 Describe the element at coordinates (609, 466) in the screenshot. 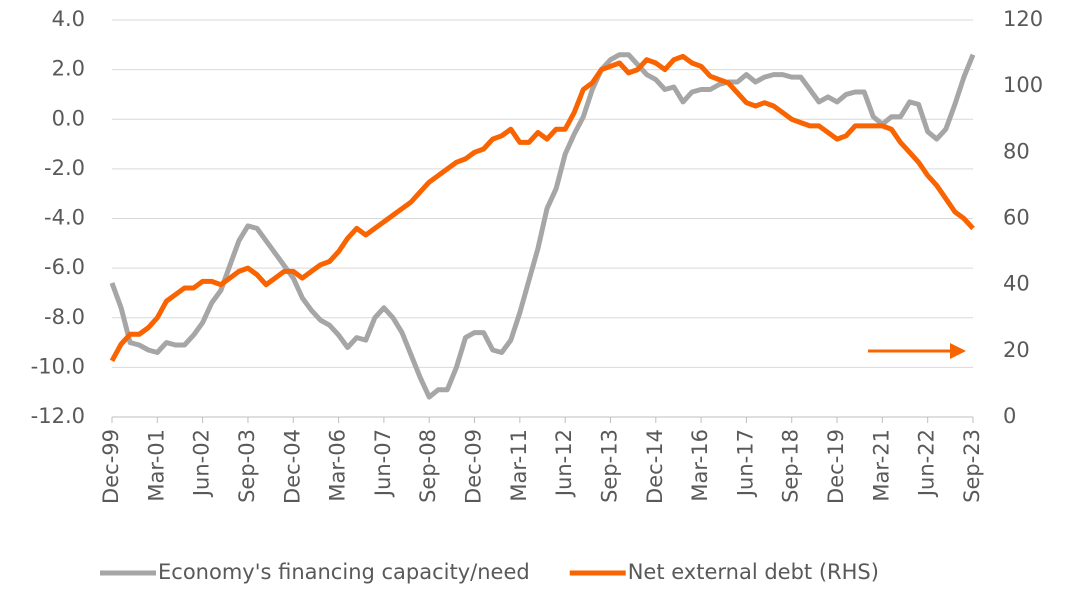

I see `x-tick-label: Sep-13` at that location.